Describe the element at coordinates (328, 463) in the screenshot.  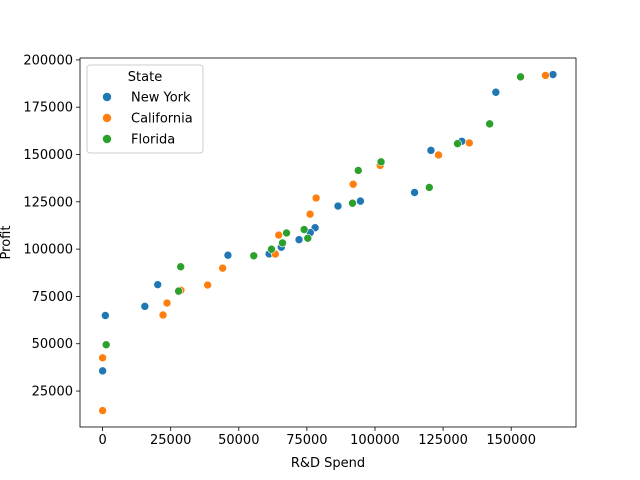
I see `x-axis-label: R&D Spend` at that location.